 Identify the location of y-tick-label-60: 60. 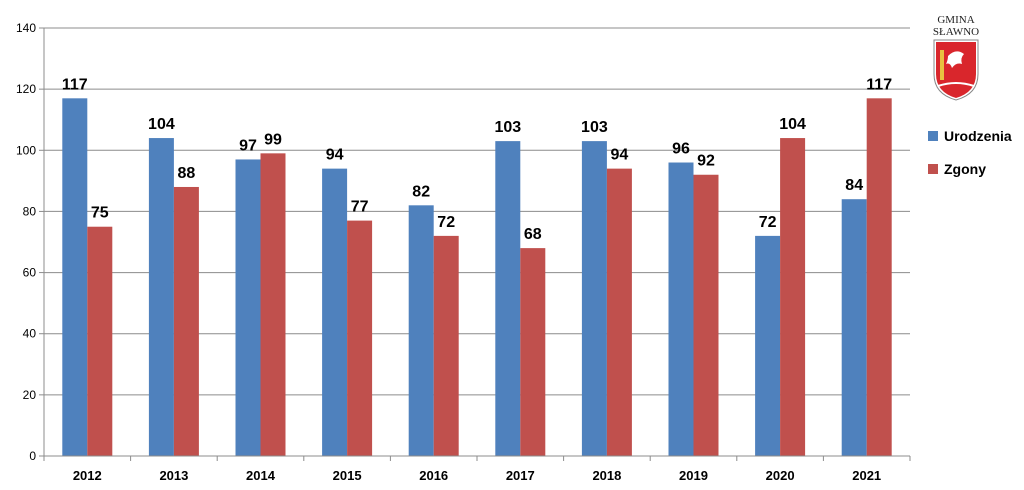
(30, 273).